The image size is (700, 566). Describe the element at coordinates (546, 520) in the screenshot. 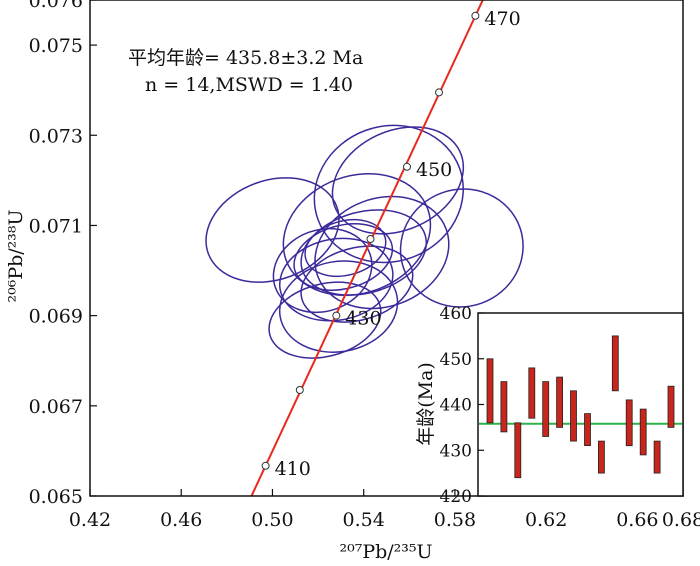

I see `x-tick-label-0.62: 0.62` at that location.